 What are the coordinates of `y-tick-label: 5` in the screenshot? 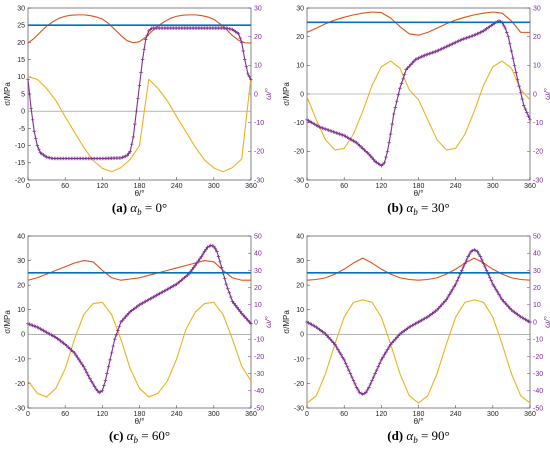 It's located at (23, 94).